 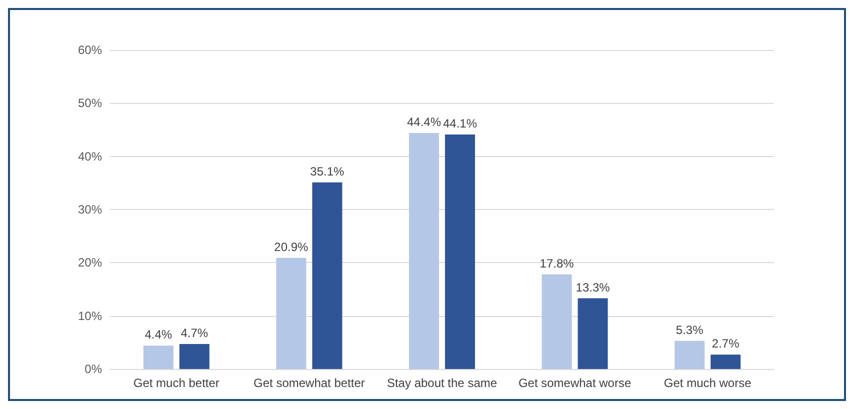 I want to click on data-label: 13.3%, so click(x=593, y=287).